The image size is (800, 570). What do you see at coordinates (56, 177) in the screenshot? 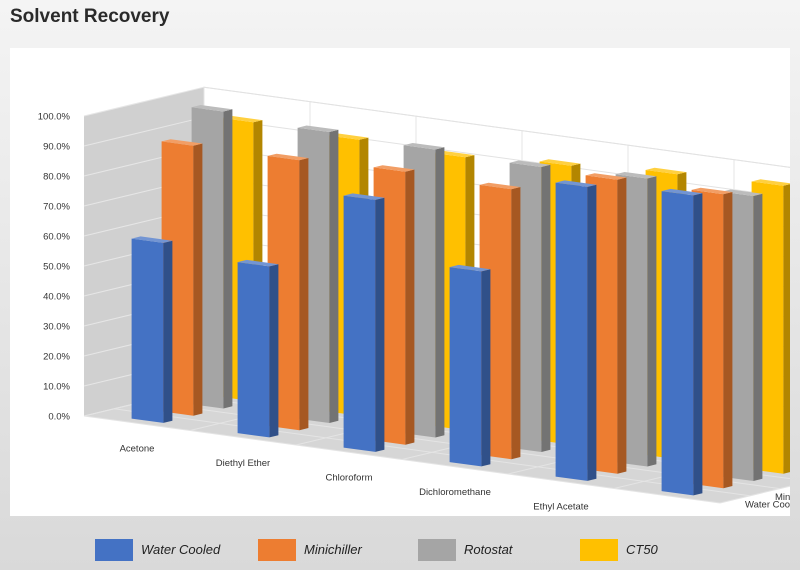
I see `y-tick-label: 80.0%` at bounding box center [56, 177].